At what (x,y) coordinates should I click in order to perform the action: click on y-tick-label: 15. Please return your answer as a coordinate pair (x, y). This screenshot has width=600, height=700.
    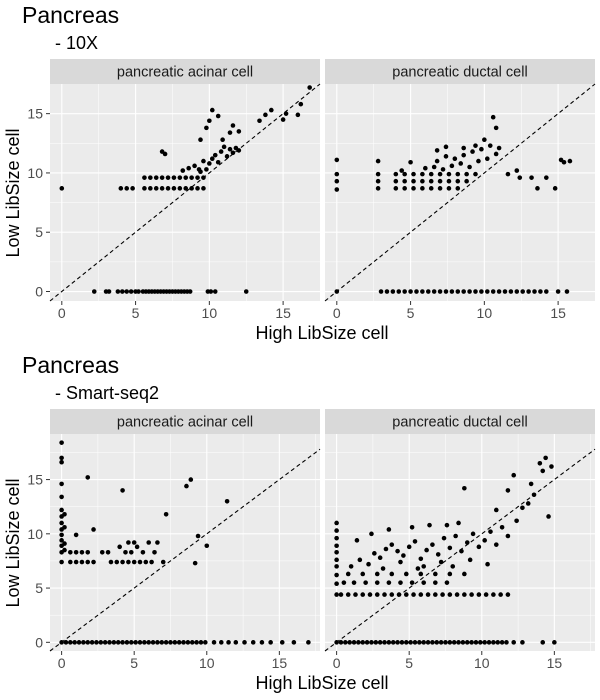
    Looking at the image, I should click on (35, 114).